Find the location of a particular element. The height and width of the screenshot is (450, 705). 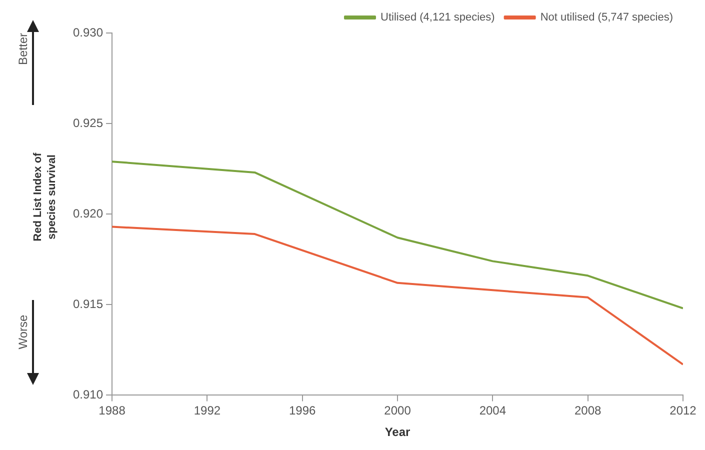

text: Better is located at coordinates (23, 50).